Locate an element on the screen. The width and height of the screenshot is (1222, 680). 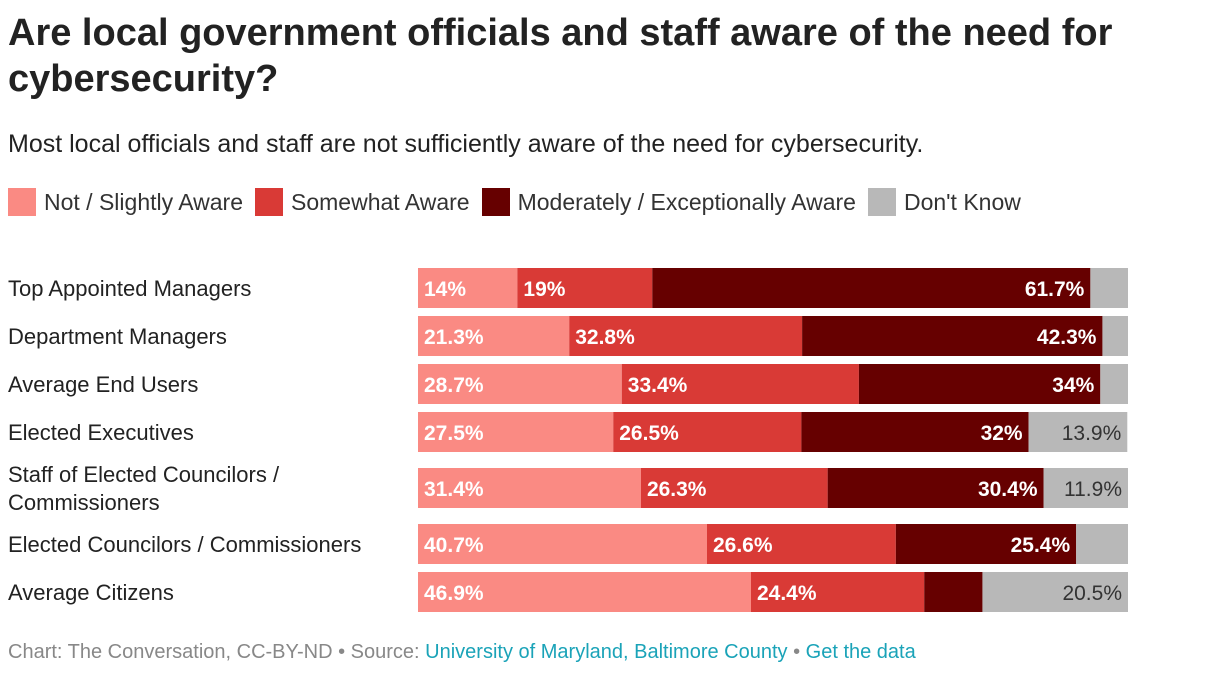
category-label: Top Appointed Managers is located at coordinates (129, 288).